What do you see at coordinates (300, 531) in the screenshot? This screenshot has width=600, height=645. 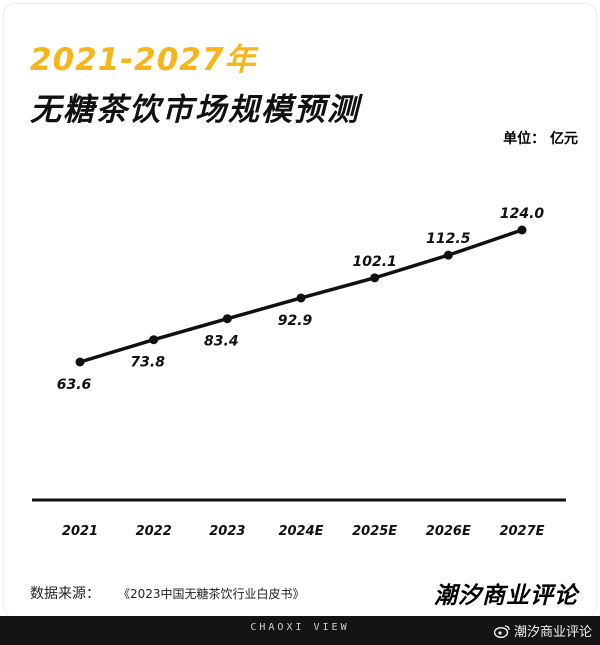 I see `x-tick-label: 2024E` at bounding box center [300, 531].